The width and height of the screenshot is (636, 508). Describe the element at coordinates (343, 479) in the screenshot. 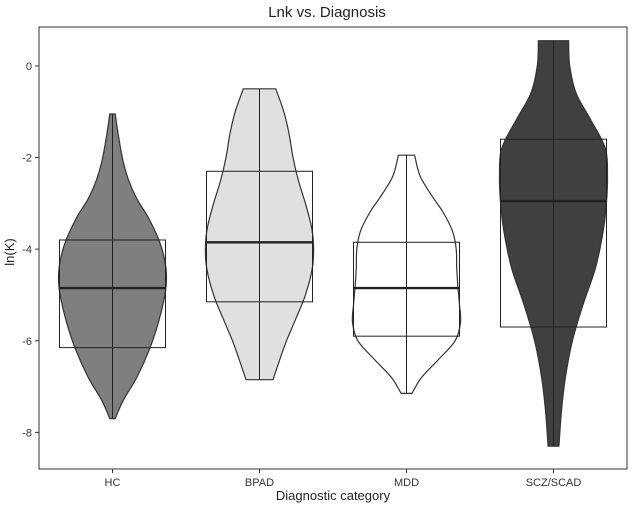

I see `x-axis: HC BPAD MDD SCZ/SCAD` at that location.